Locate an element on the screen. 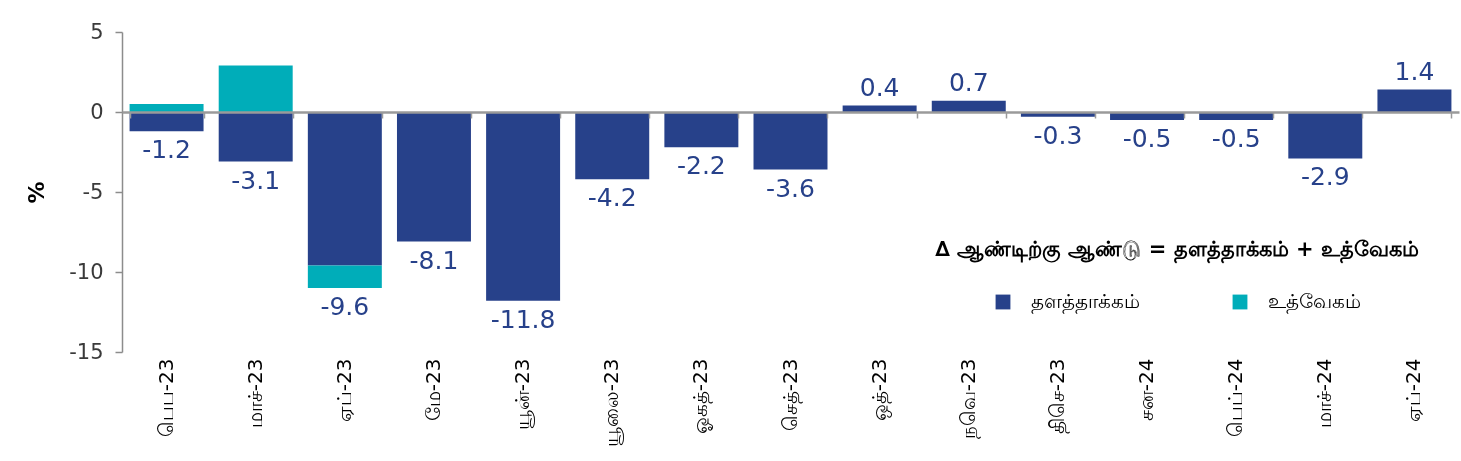 This screenshot has height=461, width=1461. data-label: -11.8 is located at coordinates (523, 319).